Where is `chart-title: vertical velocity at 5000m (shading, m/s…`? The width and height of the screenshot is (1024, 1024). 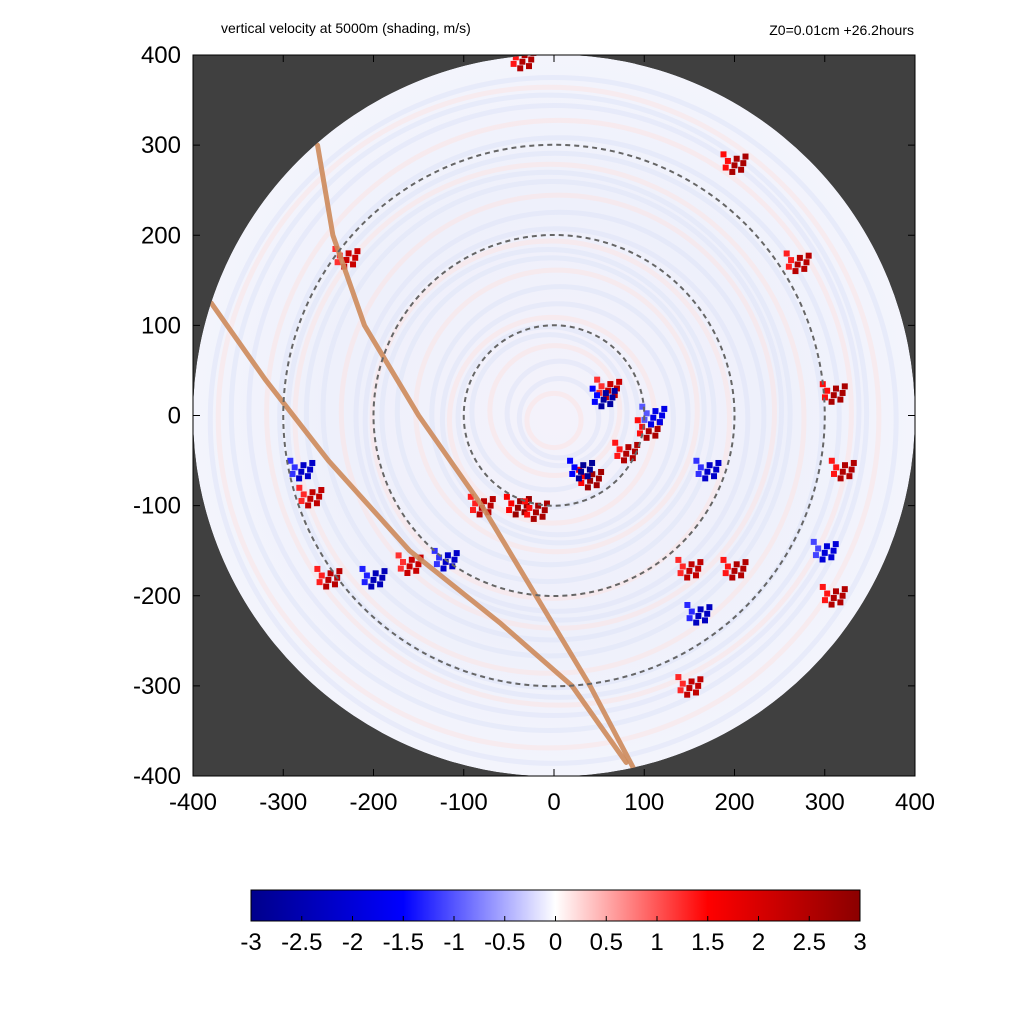
chart-title: vertical velocity at 5000m (shading, m/s… is located at coordinates (346, 28).